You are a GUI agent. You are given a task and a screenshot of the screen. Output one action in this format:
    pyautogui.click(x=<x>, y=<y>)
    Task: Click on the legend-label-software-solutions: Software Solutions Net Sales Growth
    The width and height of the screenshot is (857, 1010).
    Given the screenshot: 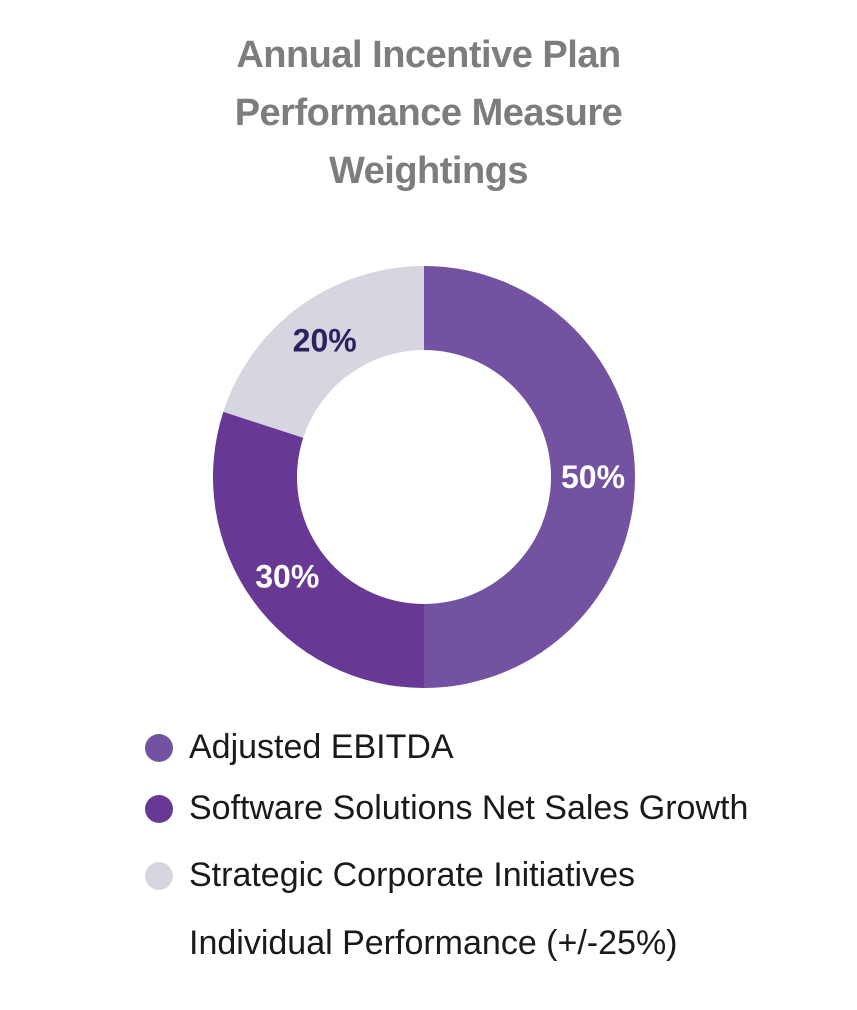 What is the action you would take?
    pyautogui.click(x=469, y=808)
    